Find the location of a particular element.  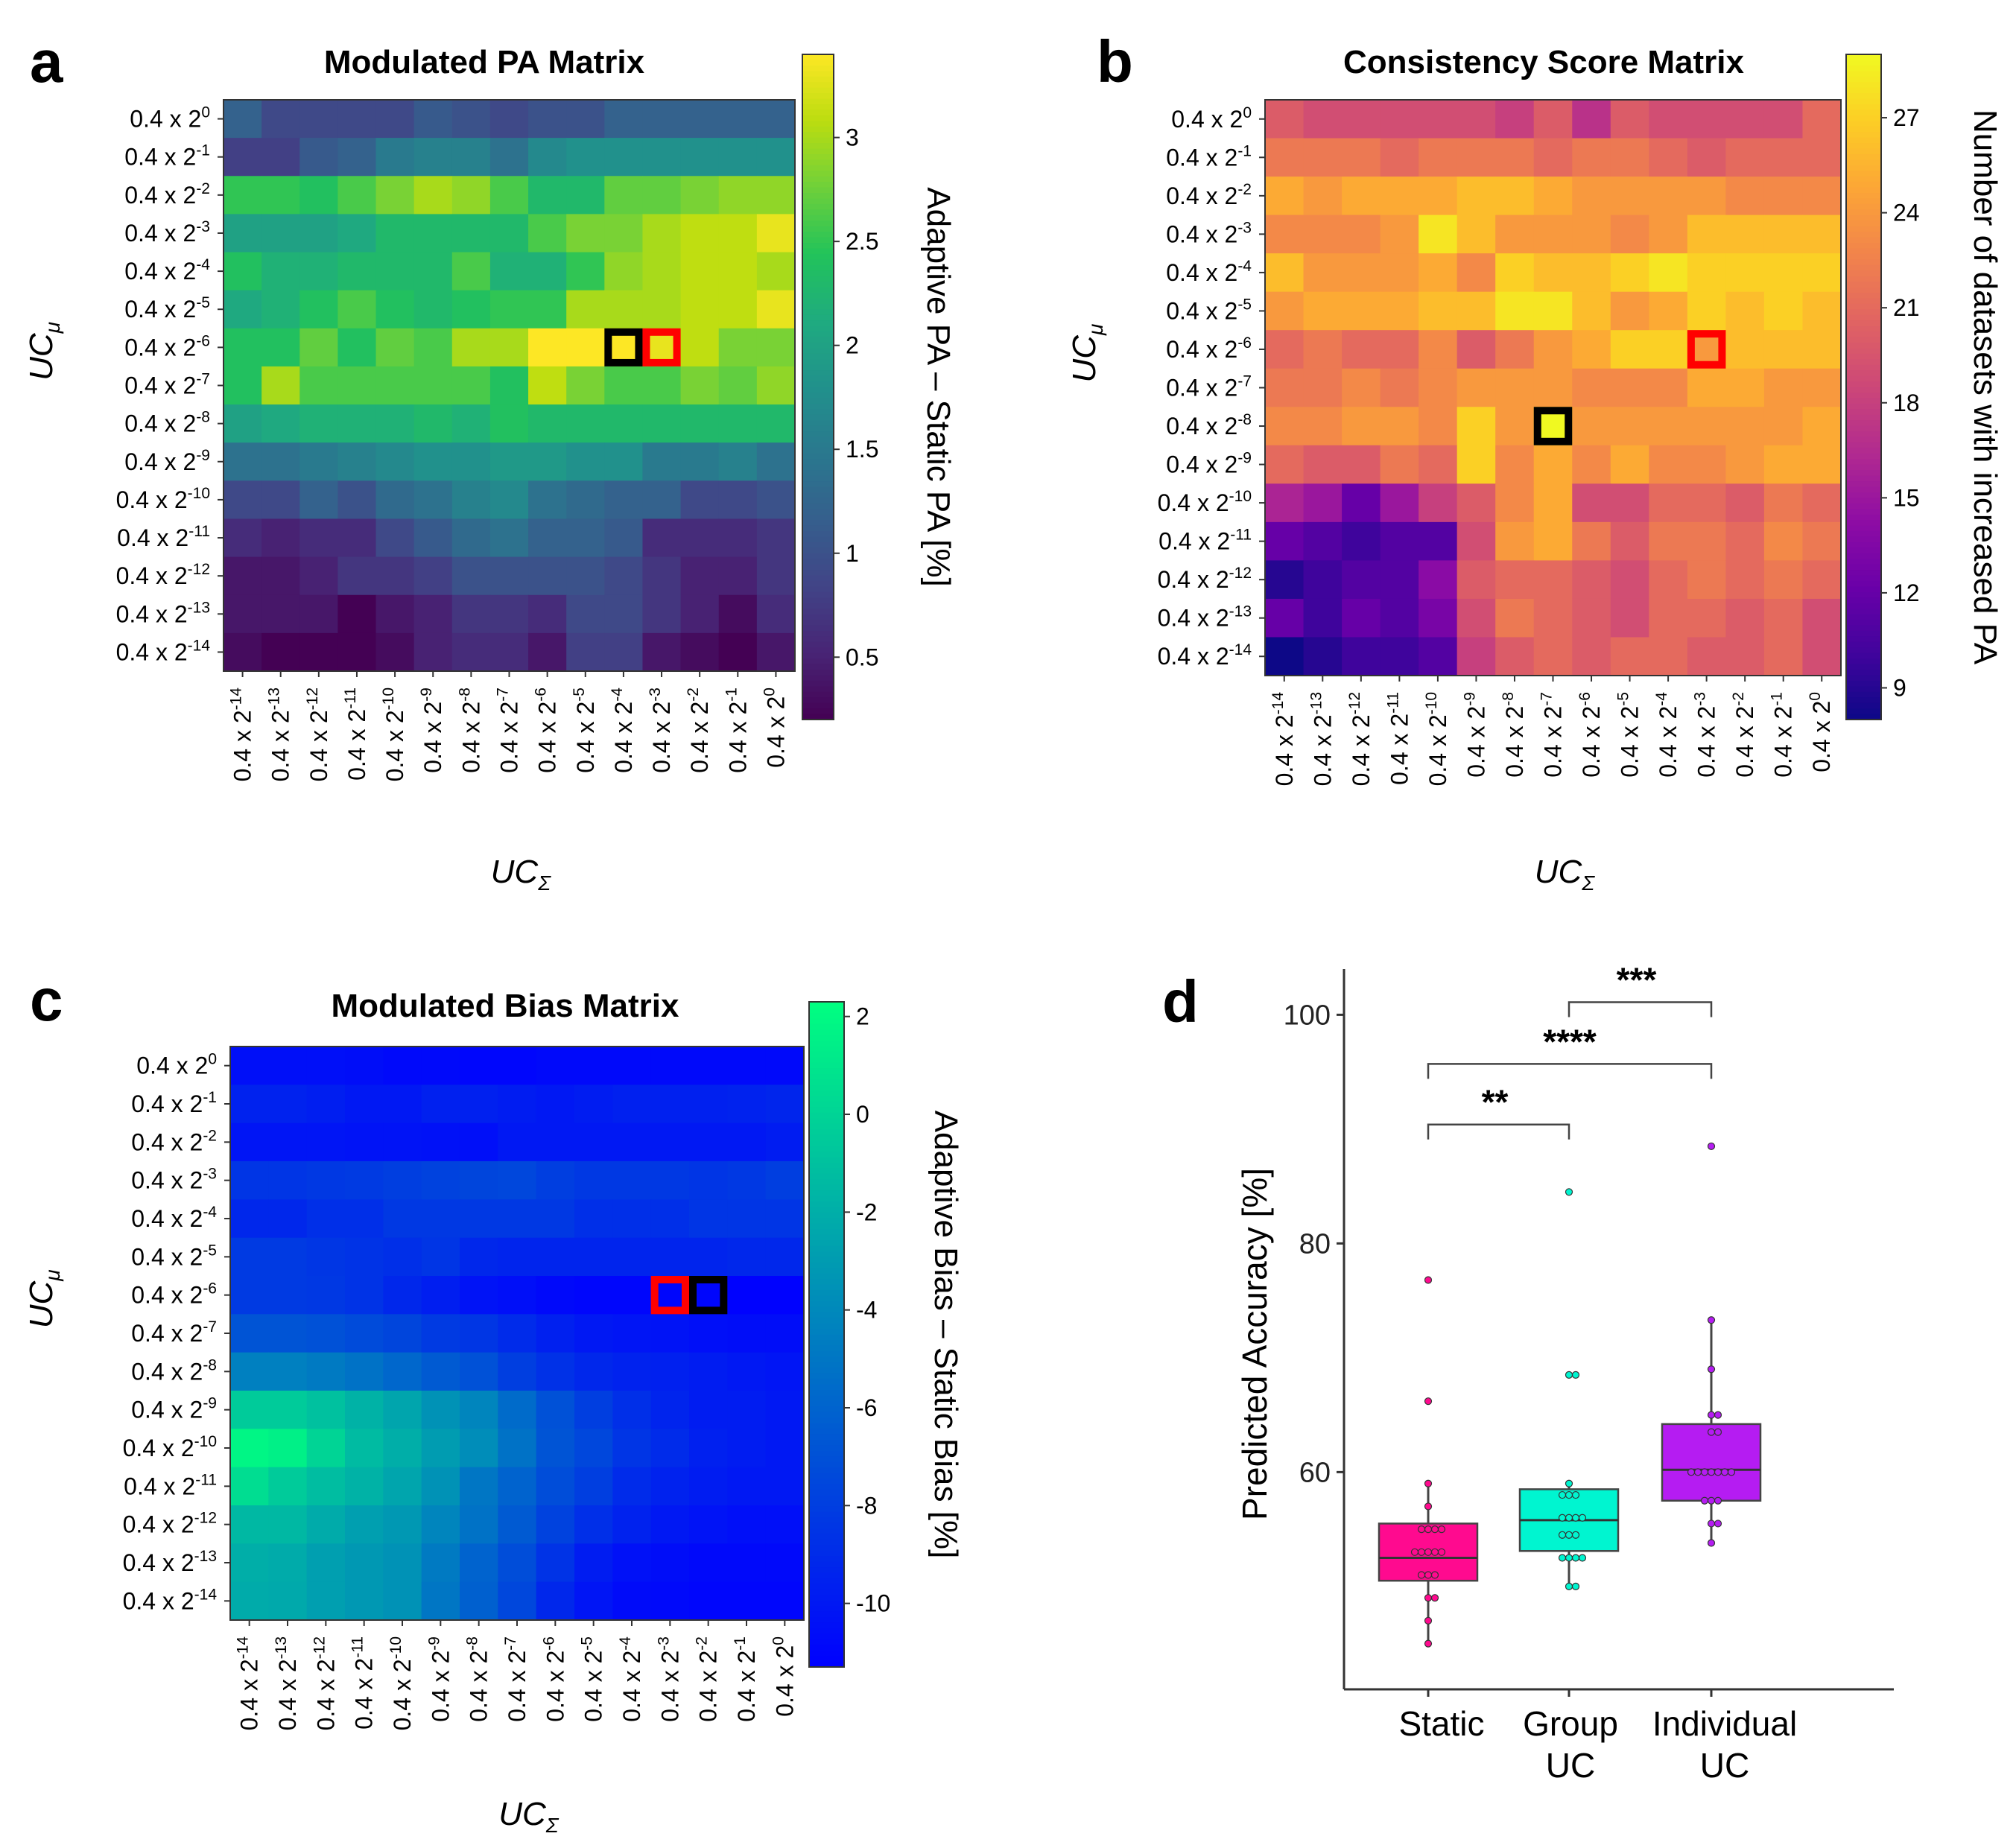

highlight-box is located at coordinates (1706, 349).